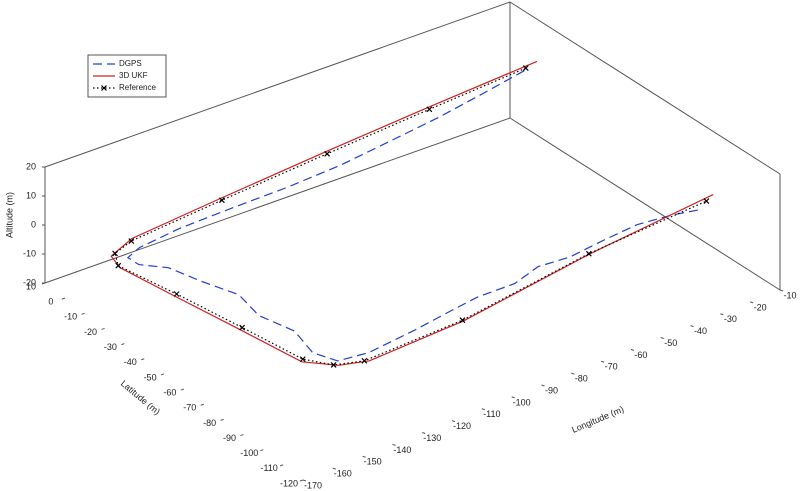  Describe the element at coordinates (313, 485) in the screenshot. I see `x-tick-label: -170` at that location.